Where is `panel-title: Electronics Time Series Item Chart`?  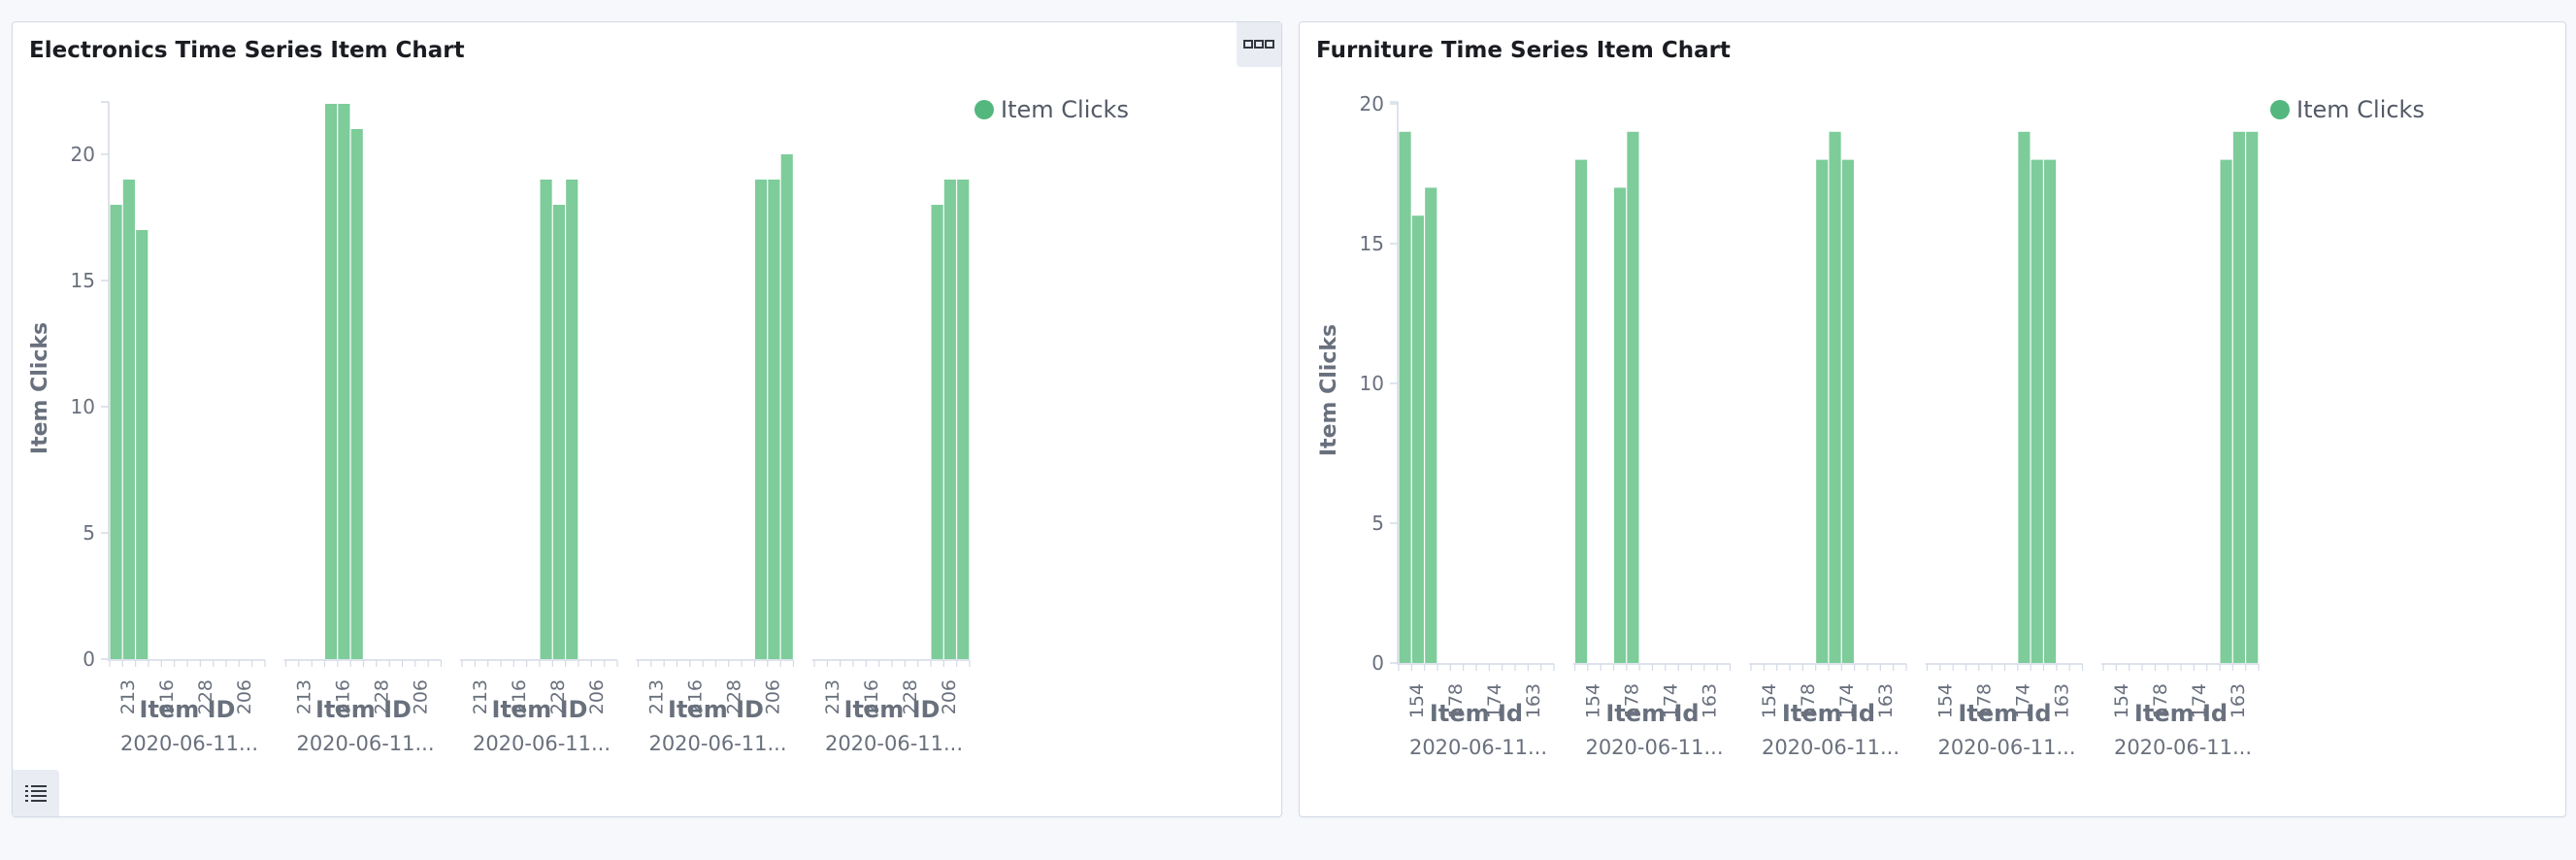
panel-title: Electronics Time Series Item Chart is located at coordinates (247, 50).